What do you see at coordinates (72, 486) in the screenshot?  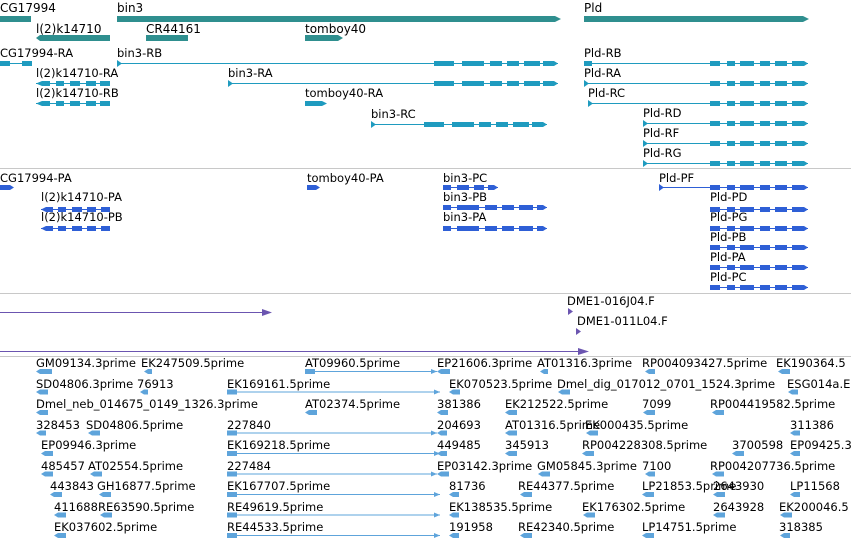 I see `est-label: 443843` at bounding box center [72, 486].